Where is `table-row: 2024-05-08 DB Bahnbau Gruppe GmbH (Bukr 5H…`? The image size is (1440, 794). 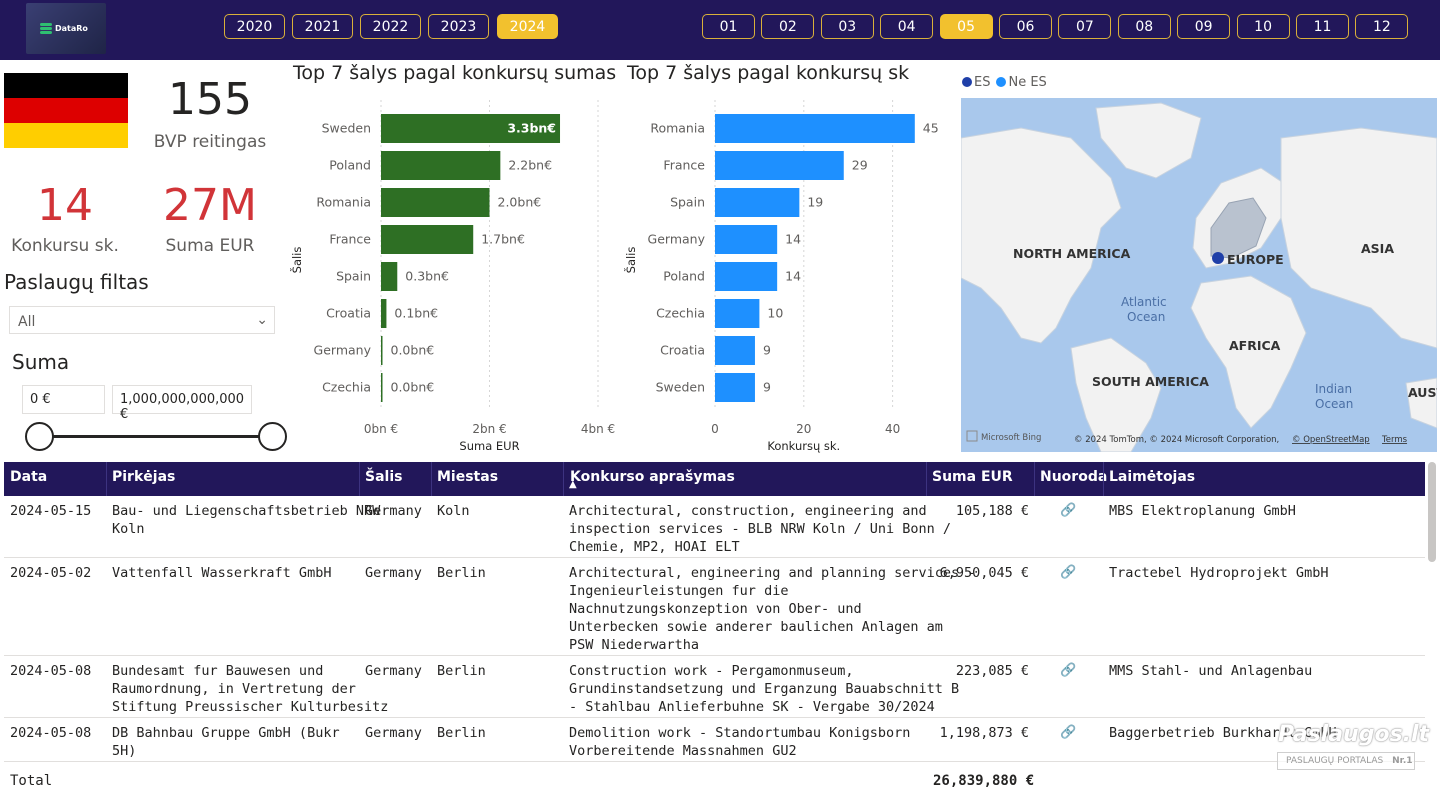 table-row: 2024-05-08 DB Bahnbau Gruppe GmbH (Bukr 5H… is located at coordinates (714, 740).